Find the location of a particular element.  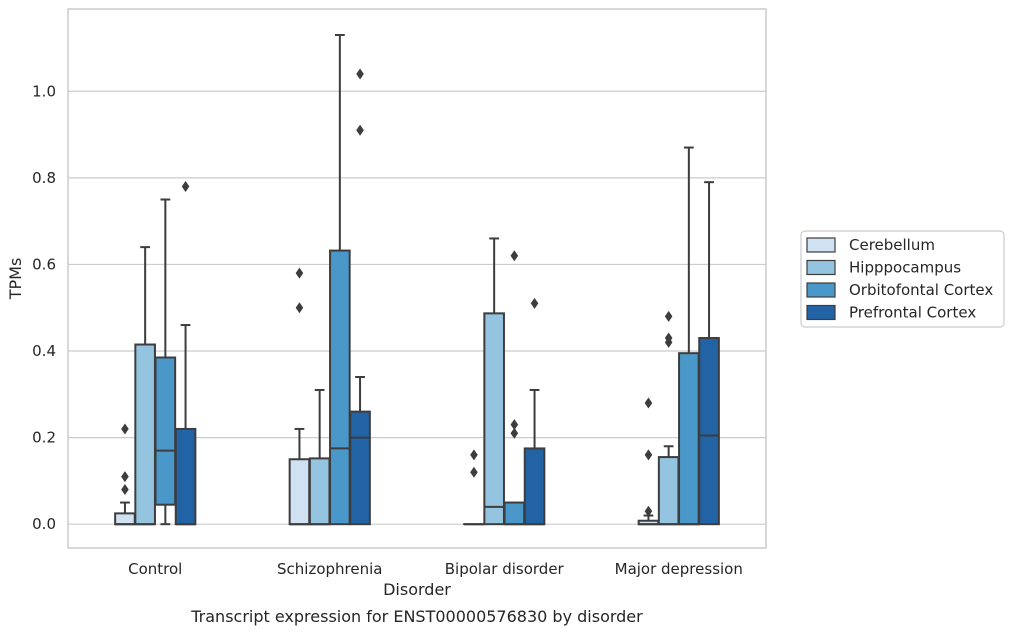

y-tick-label: 0.6 is located at coordinates (44, 264).